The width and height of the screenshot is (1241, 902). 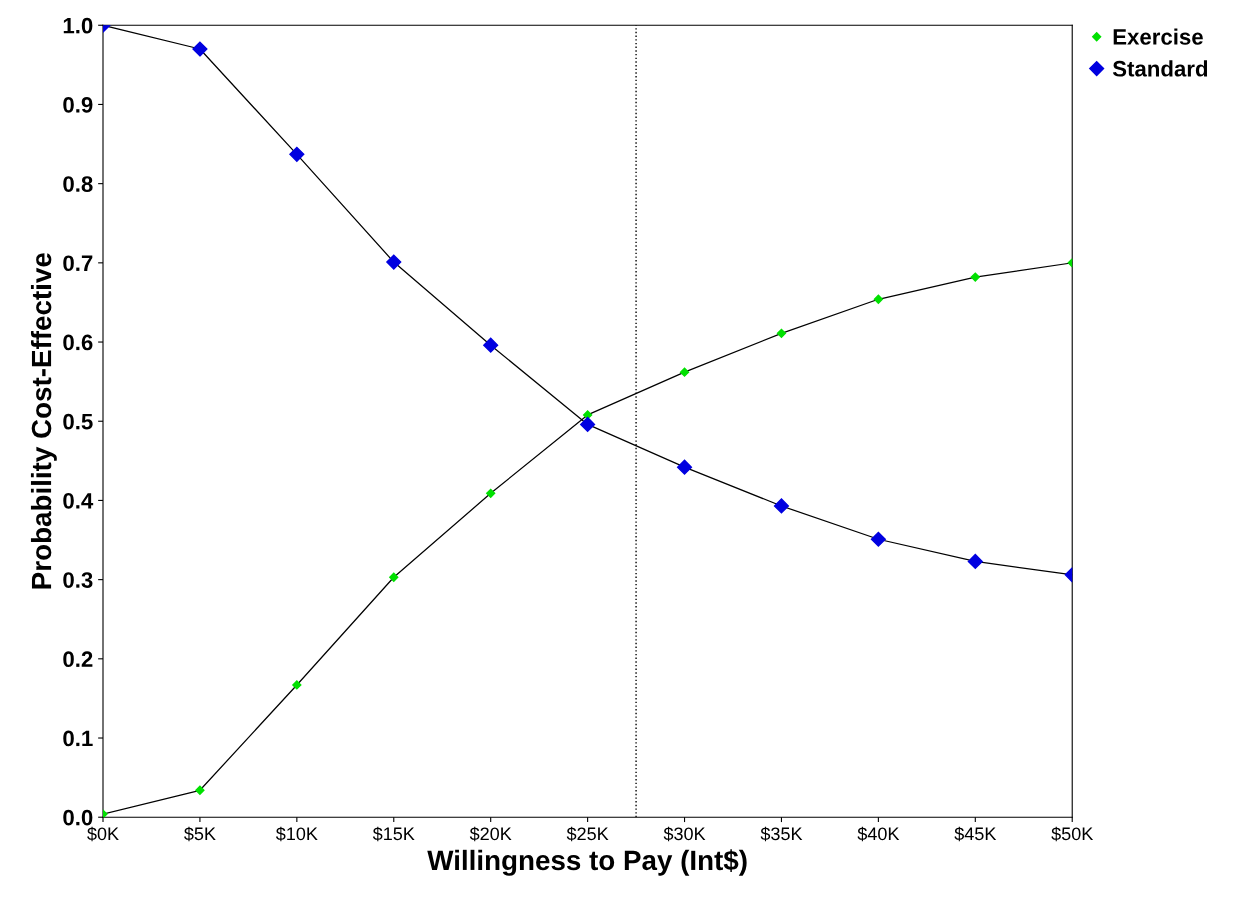 I want to click on y-tick-label: 0.1, so click(x=78, y=738).